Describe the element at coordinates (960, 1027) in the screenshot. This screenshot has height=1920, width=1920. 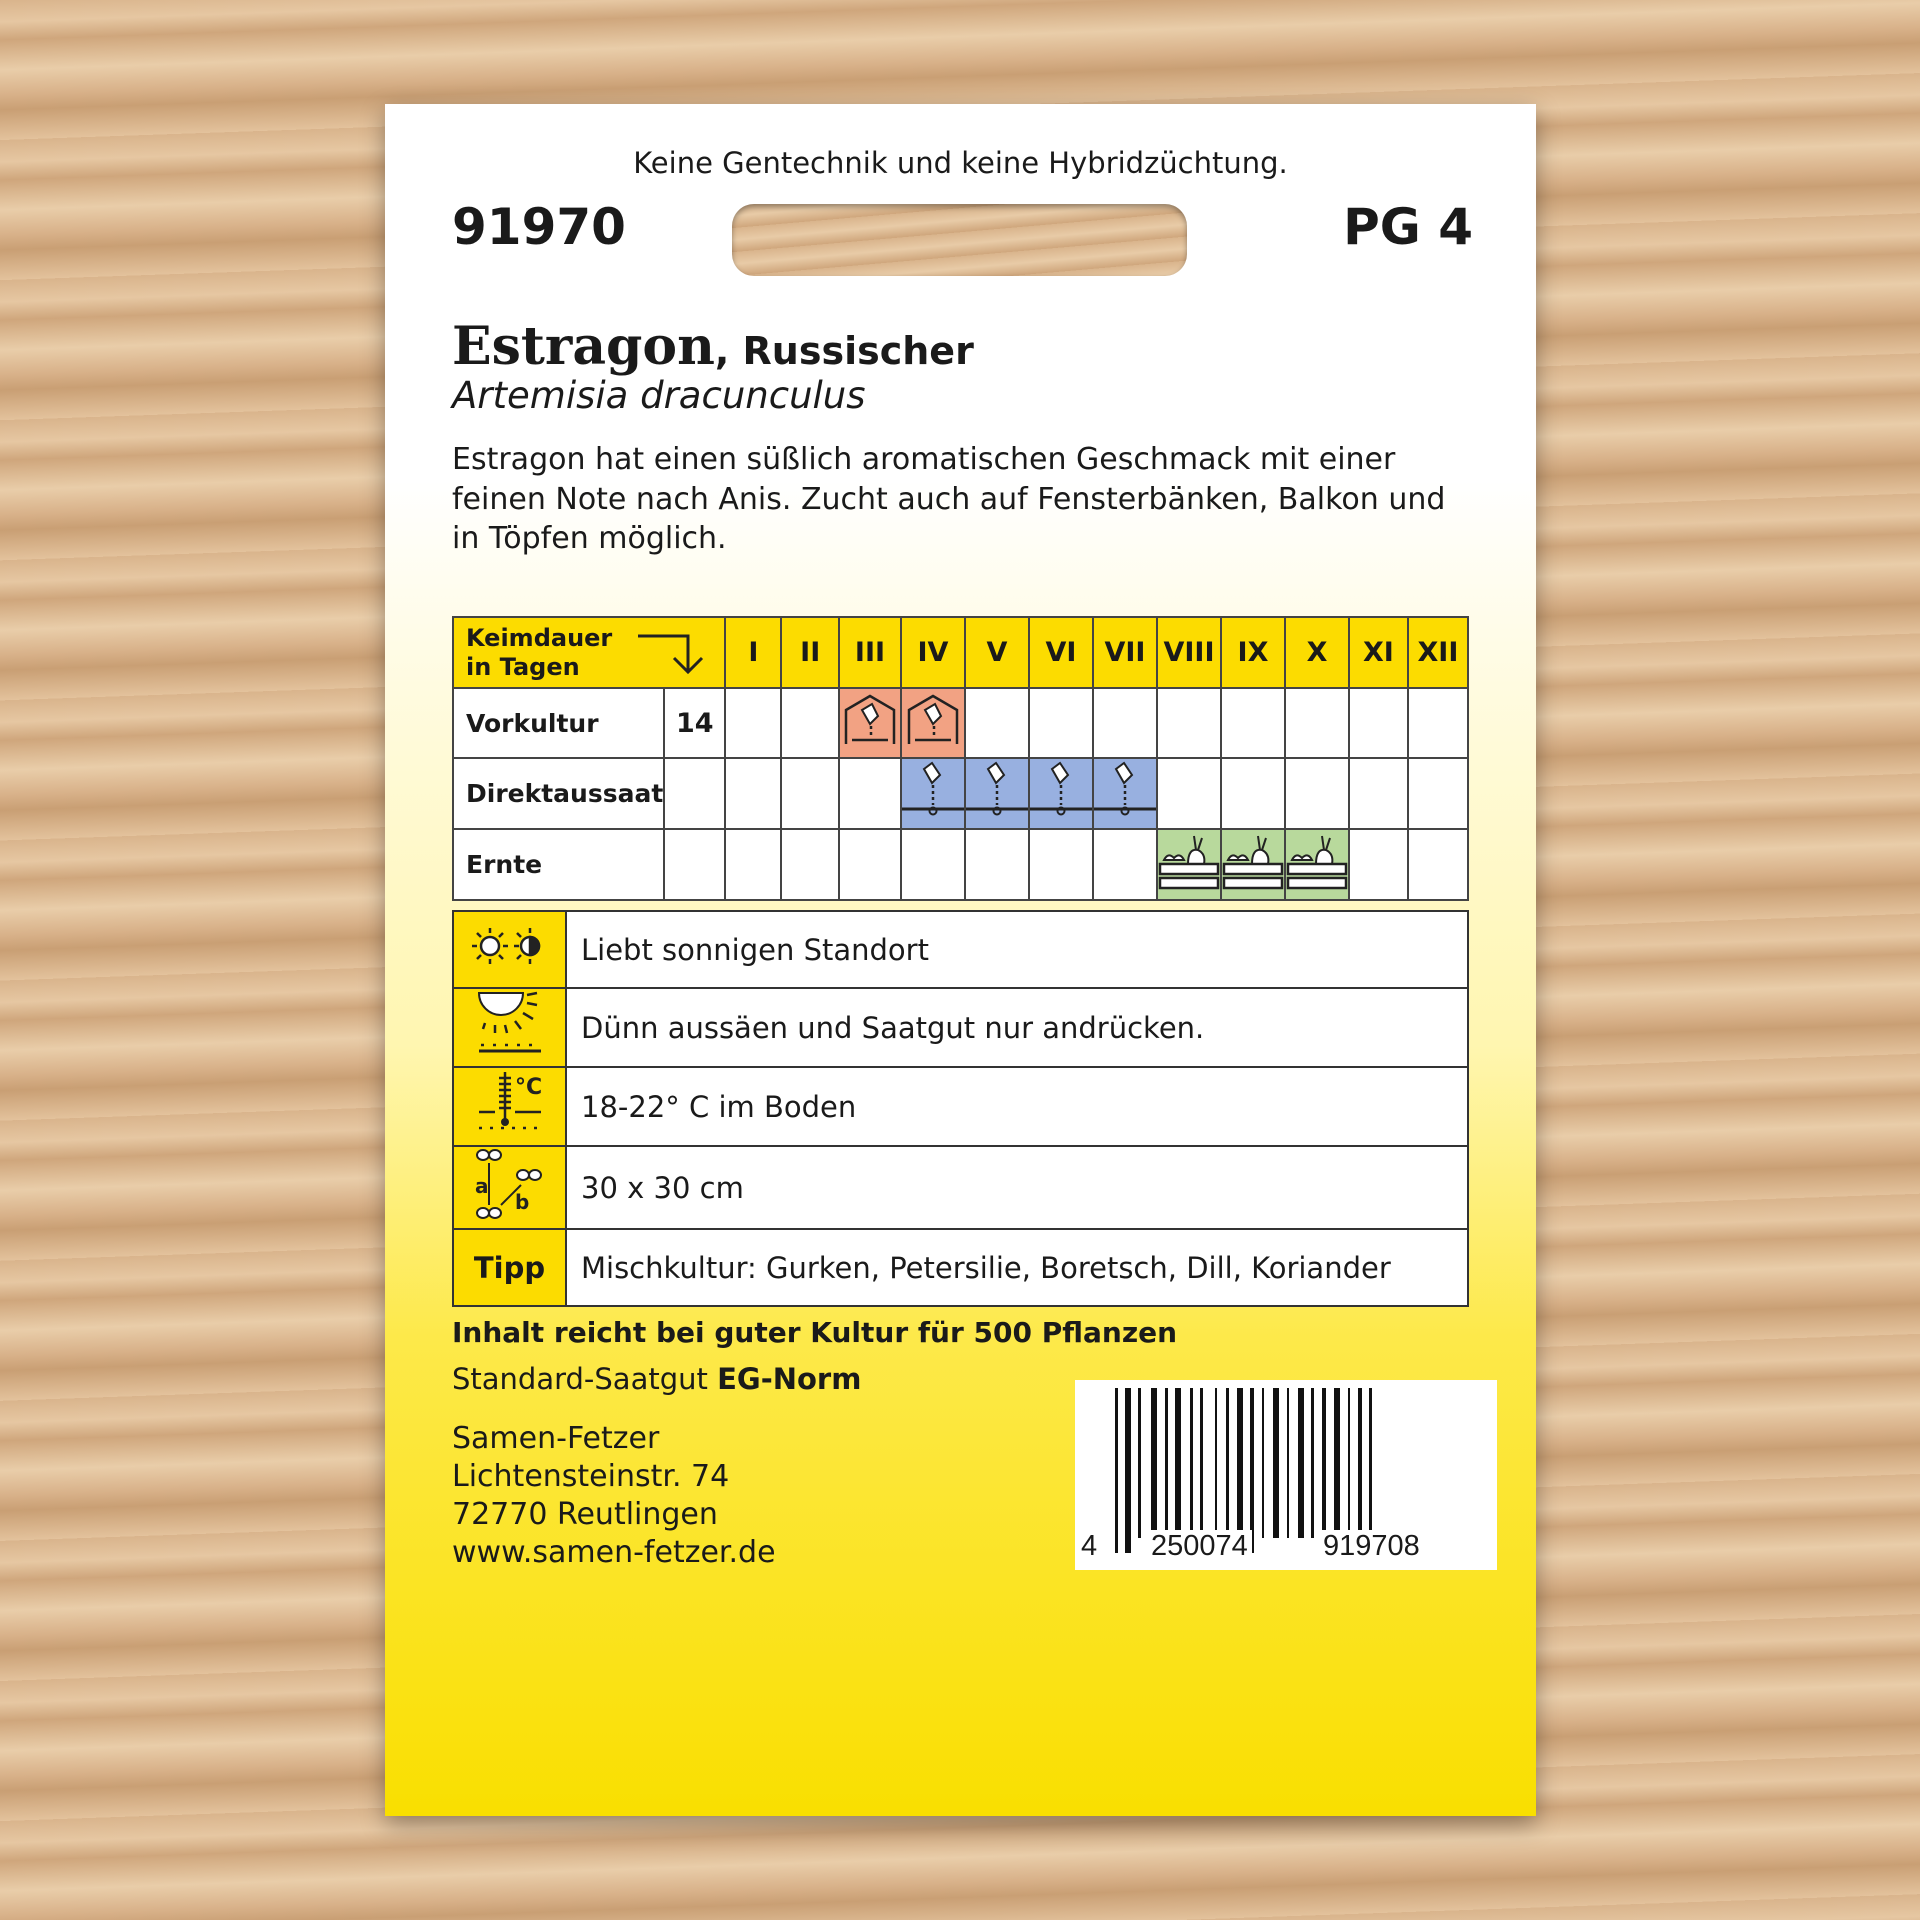
I see `info-row: Dünn aussäen und Saatgut nur andrücken.` at that location.